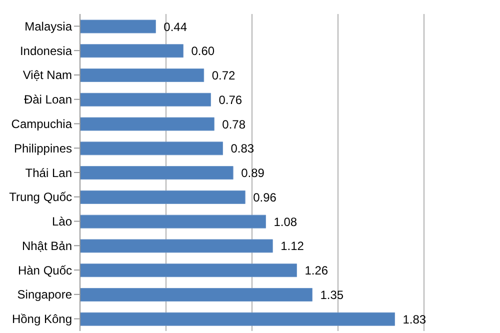 The width and height of the screenshot is (500, 333). What do you see at coordinates (44, 295) in the screenshot?
I see `y-tick-label: Singapore` at bounding box center [44, 295].